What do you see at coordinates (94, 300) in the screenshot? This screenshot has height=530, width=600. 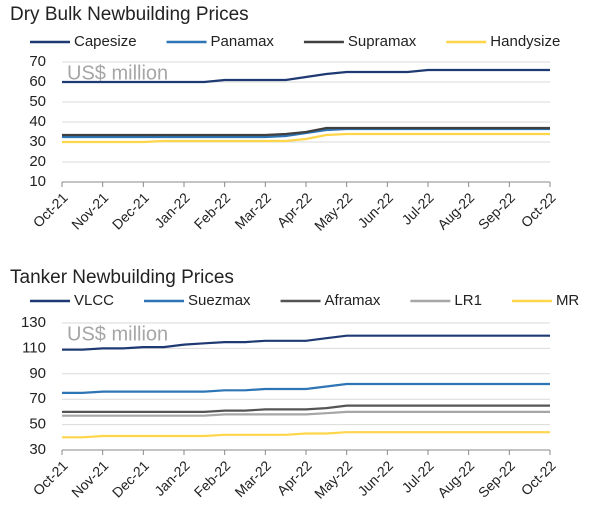 I see `legend-label: VLCC` at bounding box center [94, 300].